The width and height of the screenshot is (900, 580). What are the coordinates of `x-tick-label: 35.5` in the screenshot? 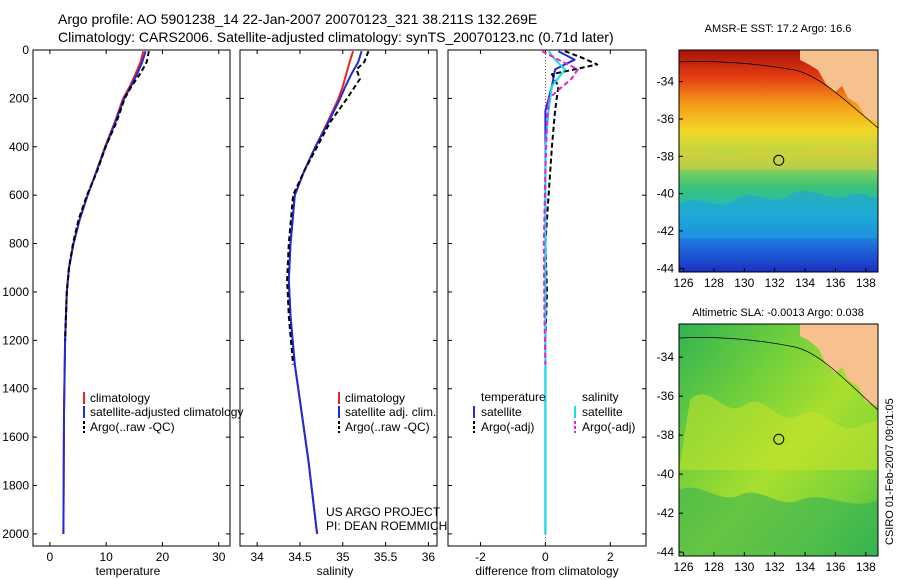 It's located at (386, 557).